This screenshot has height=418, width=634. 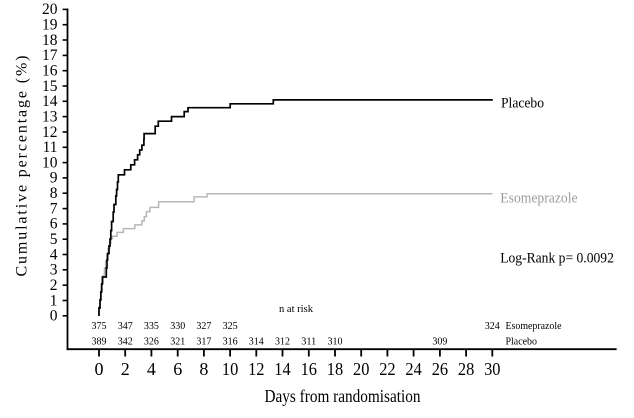 What do you see at coordinates (230, 326) in the screenshot?
I see `svg-text: 325` at bounding box center [230, 326].